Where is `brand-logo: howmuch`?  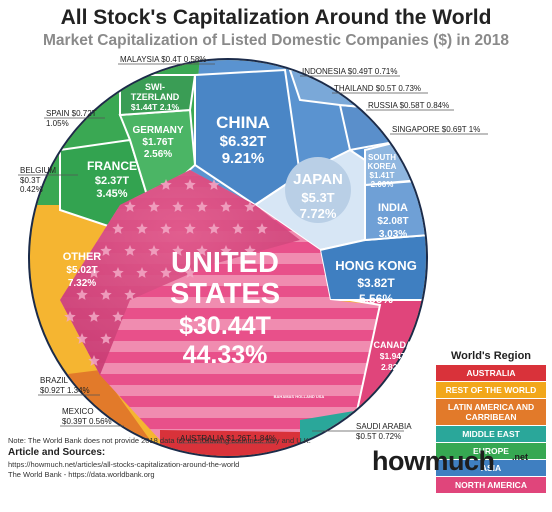 brand-logo: howmuch is located at coordinates (433, 461).